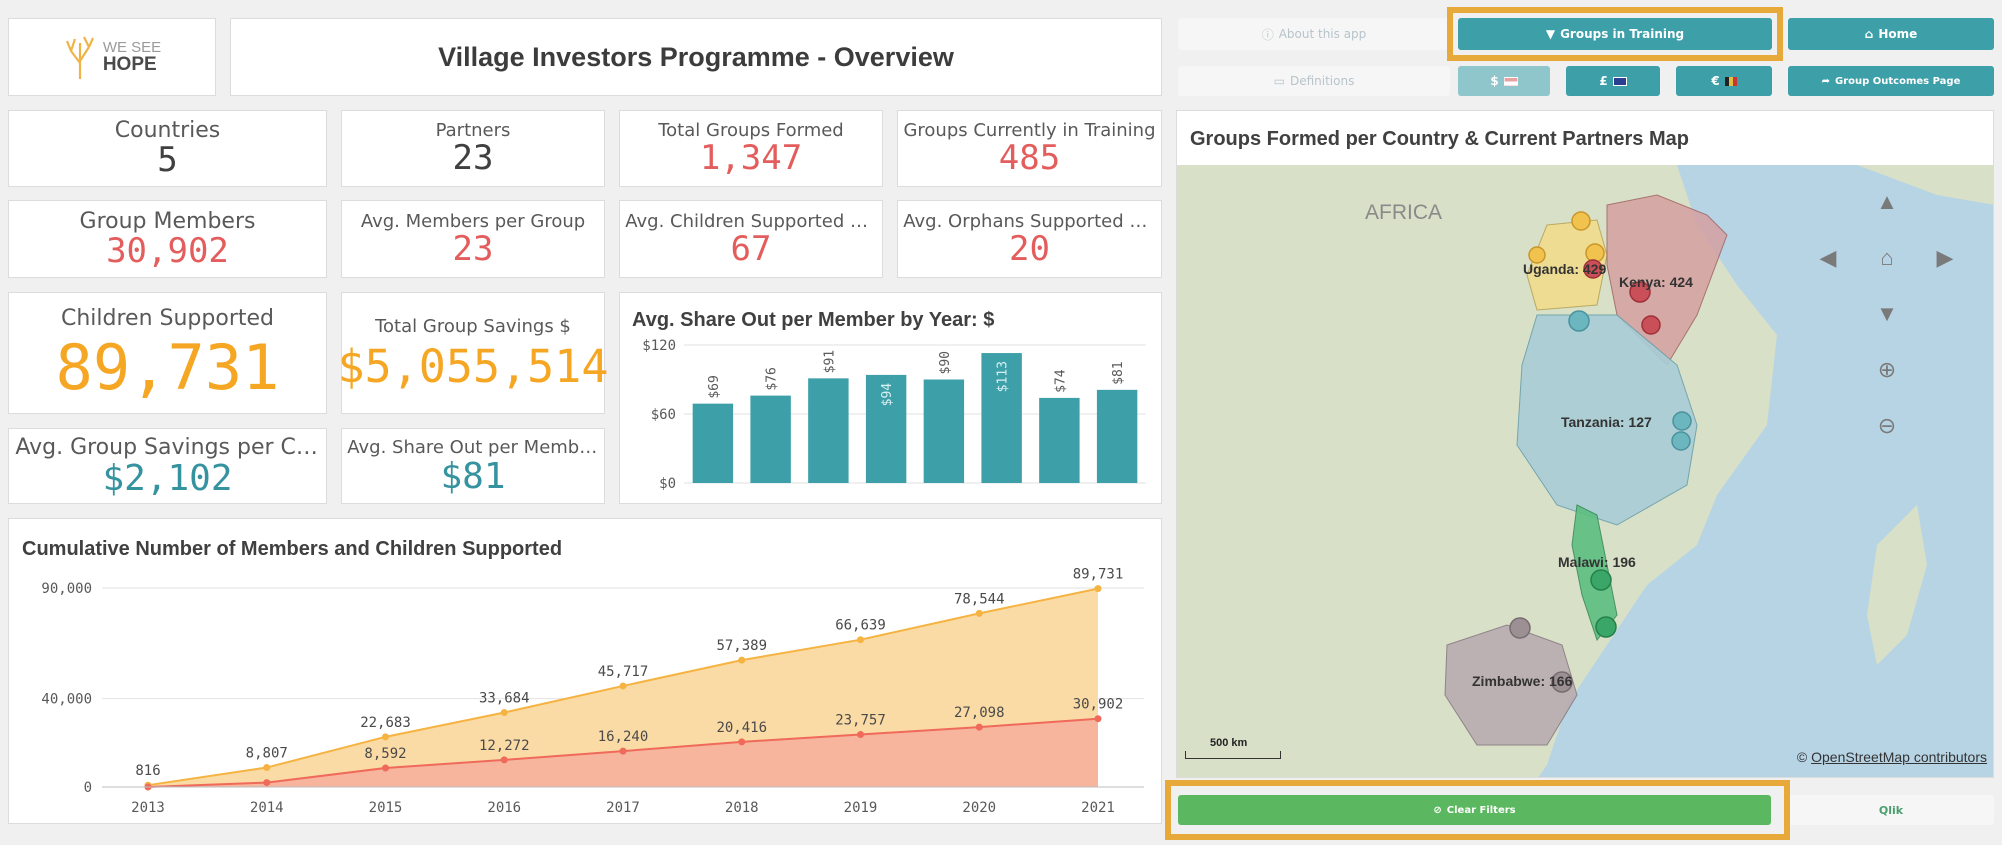 This screenshot has width=2002, height=845. I want to click on currency-gbp-label: £, so click(1603, 81).